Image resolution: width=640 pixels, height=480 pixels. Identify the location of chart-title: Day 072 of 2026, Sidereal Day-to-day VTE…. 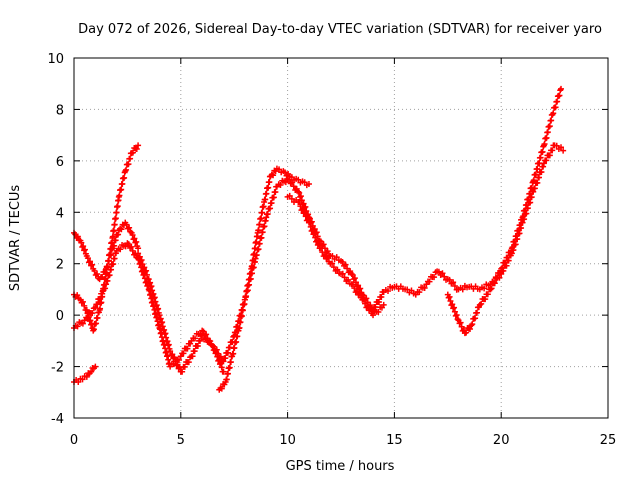
(340, 29).